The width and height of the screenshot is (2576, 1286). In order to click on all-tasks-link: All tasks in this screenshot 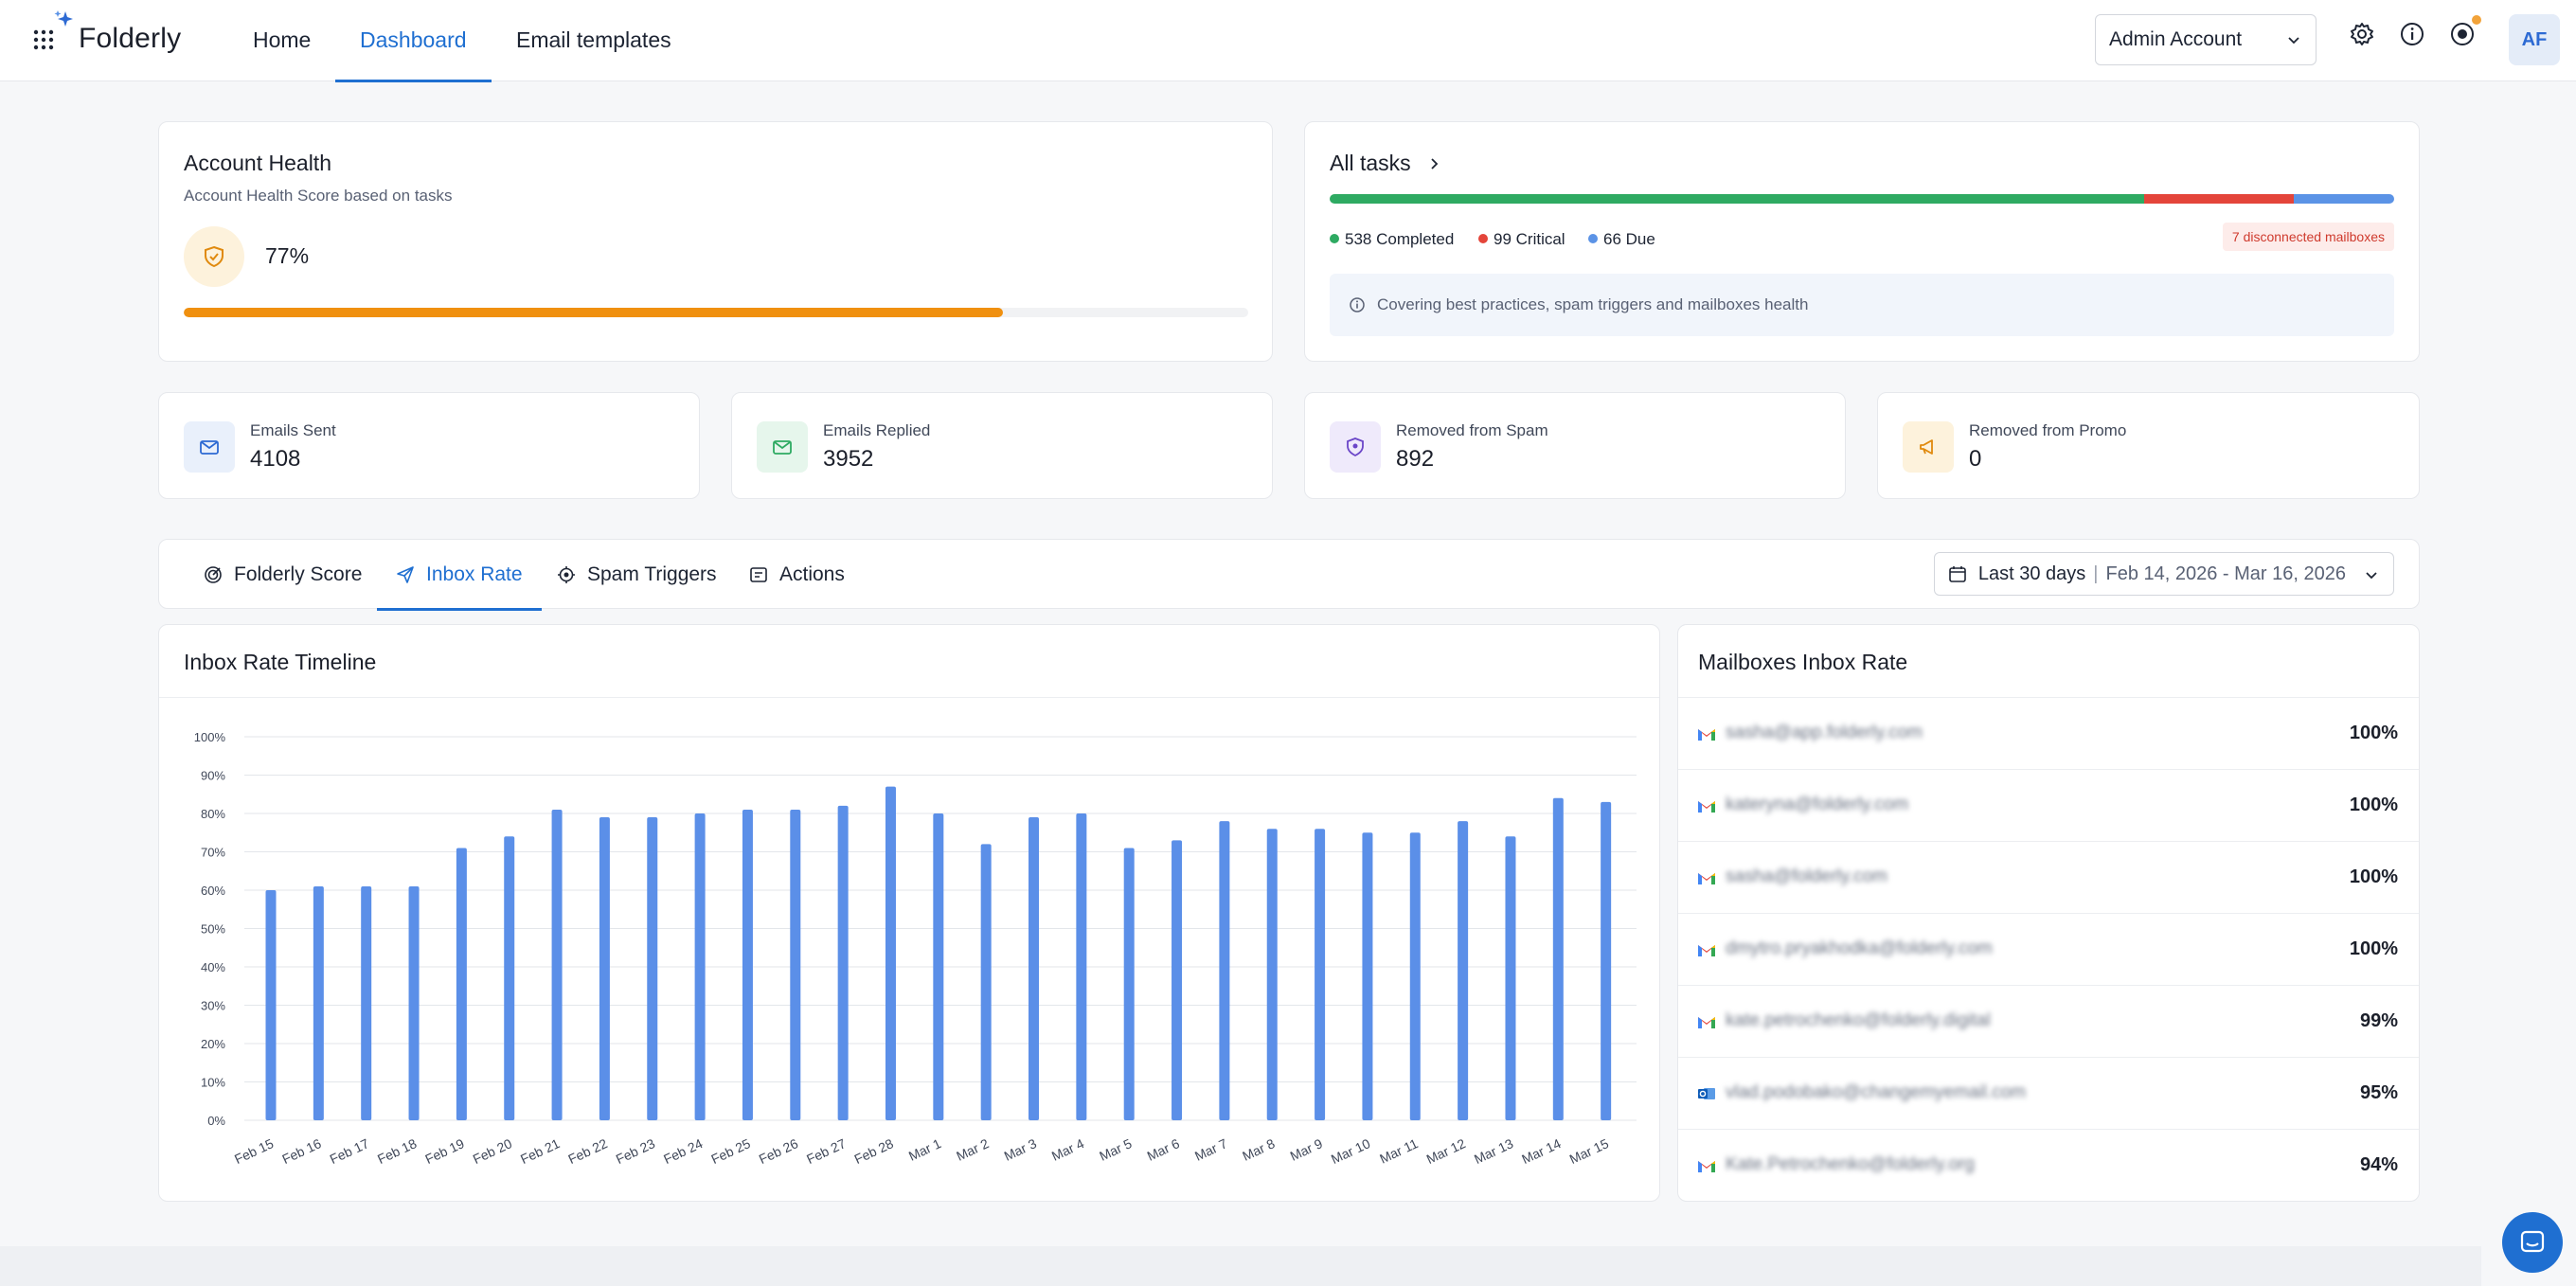, I will do `click(1385, 163)`.